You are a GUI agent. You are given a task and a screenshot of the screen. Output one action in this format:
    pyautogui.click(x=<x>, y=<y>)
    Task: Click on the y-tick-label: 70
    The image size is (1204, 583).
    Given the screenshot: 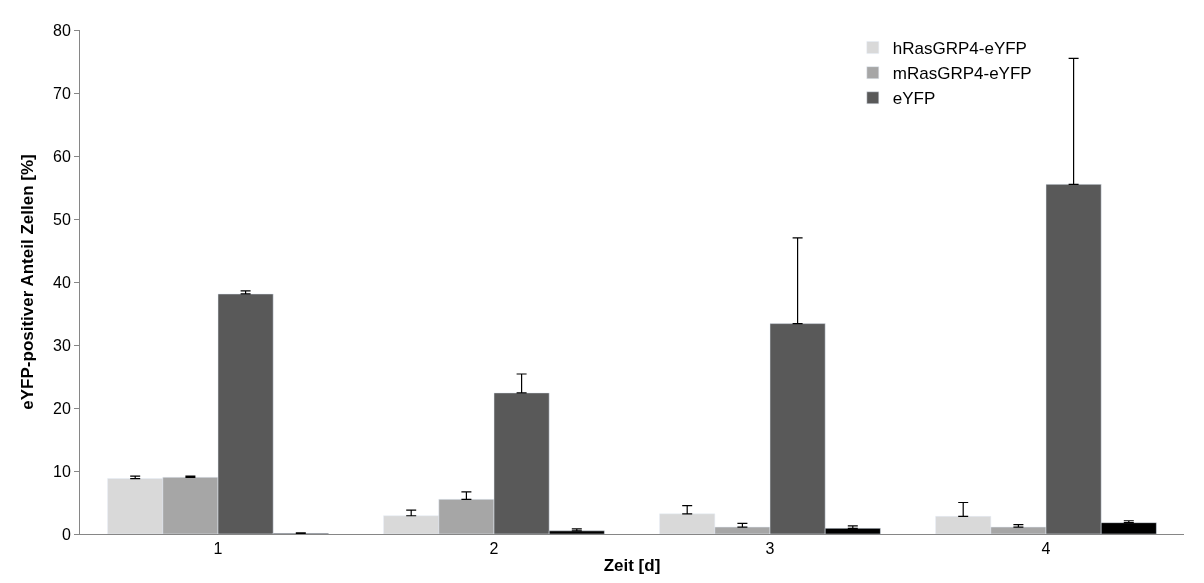 What is the action you would take?
    pyautogui.click(x=62, y=93)
    